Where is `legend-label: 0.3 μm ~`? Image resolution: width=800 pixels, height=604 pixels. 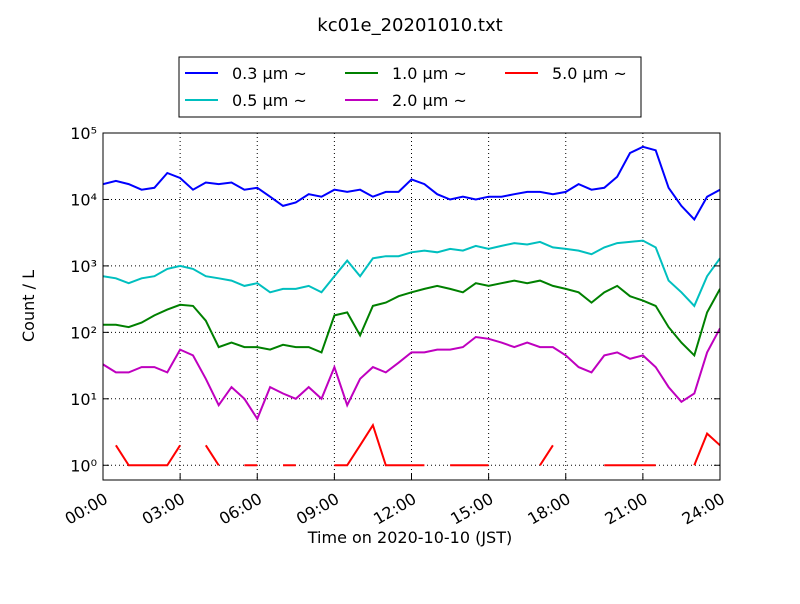
legend-label: 0.3 μm ~ is located at coordinates (269, 73).